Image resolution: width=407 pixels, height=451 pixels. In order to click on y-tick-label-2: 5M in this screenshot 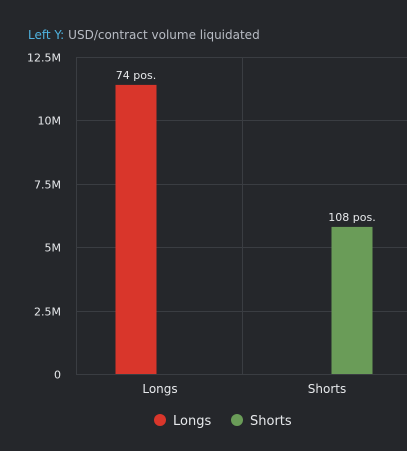, I will do `click(53, 248)`.